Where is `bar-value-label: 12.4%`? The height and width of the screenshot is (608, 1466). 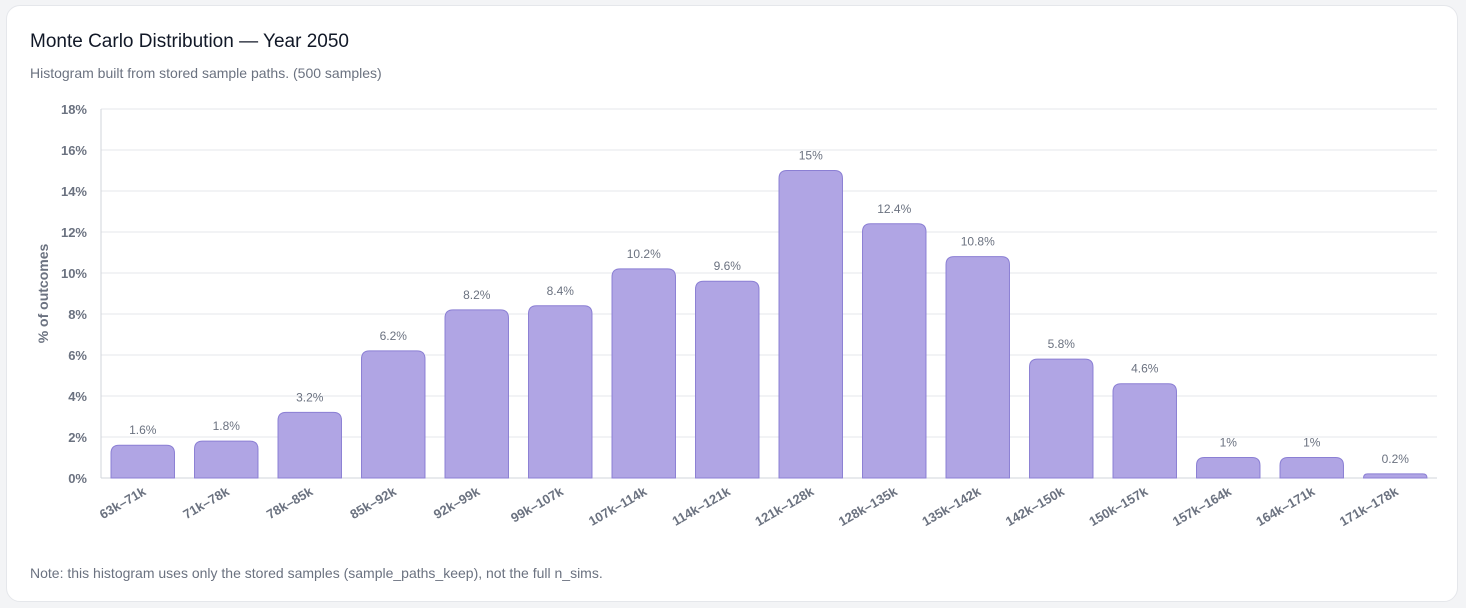 bar-value-label: 12.4% is located at coordinates (894, 209).